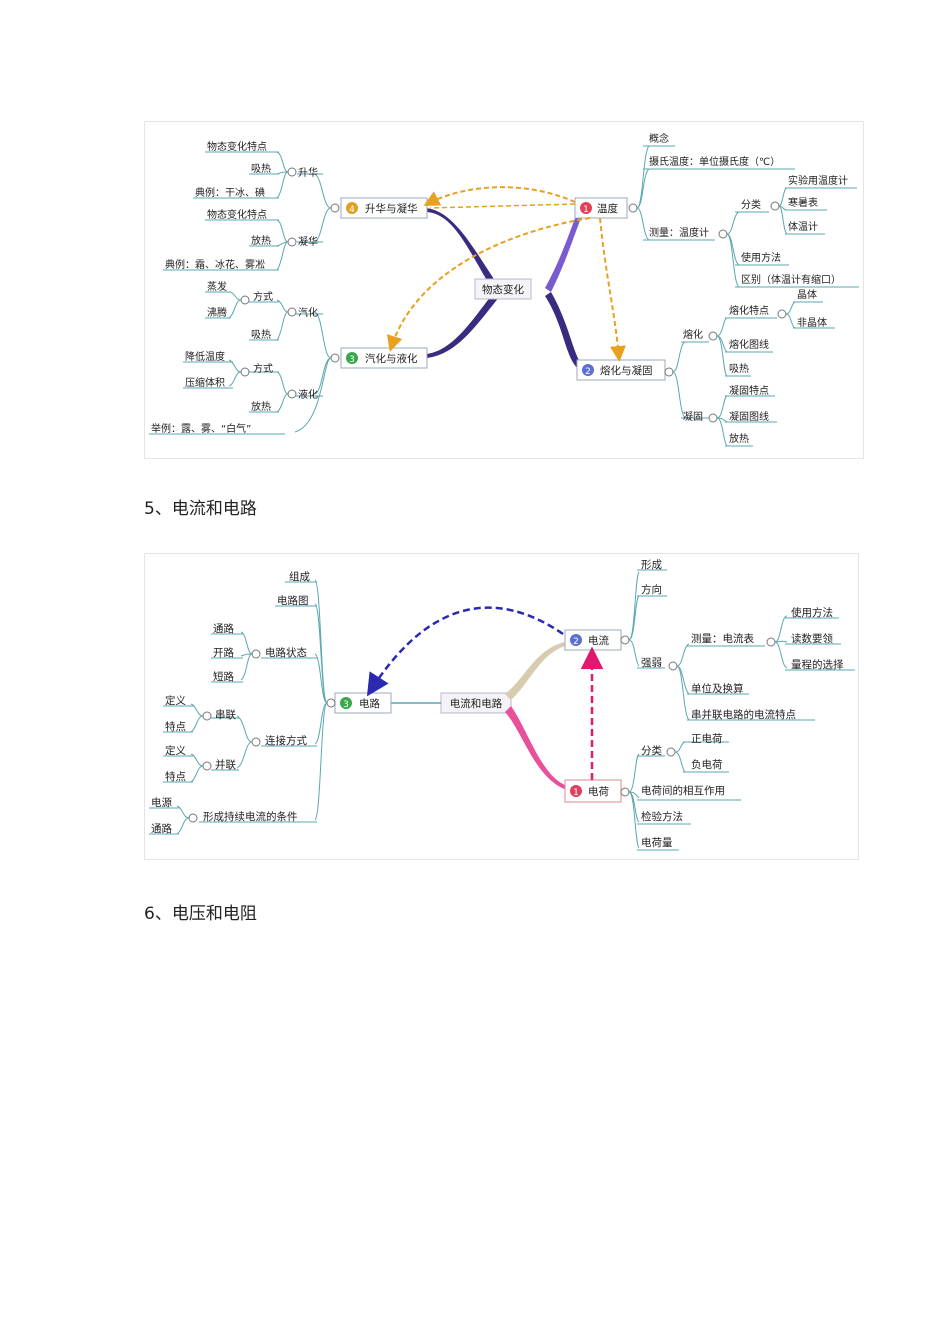 The height and width of the screenshot is (1344, 950). I want to click on svg-text: 量程的选择, so click(817, 664).